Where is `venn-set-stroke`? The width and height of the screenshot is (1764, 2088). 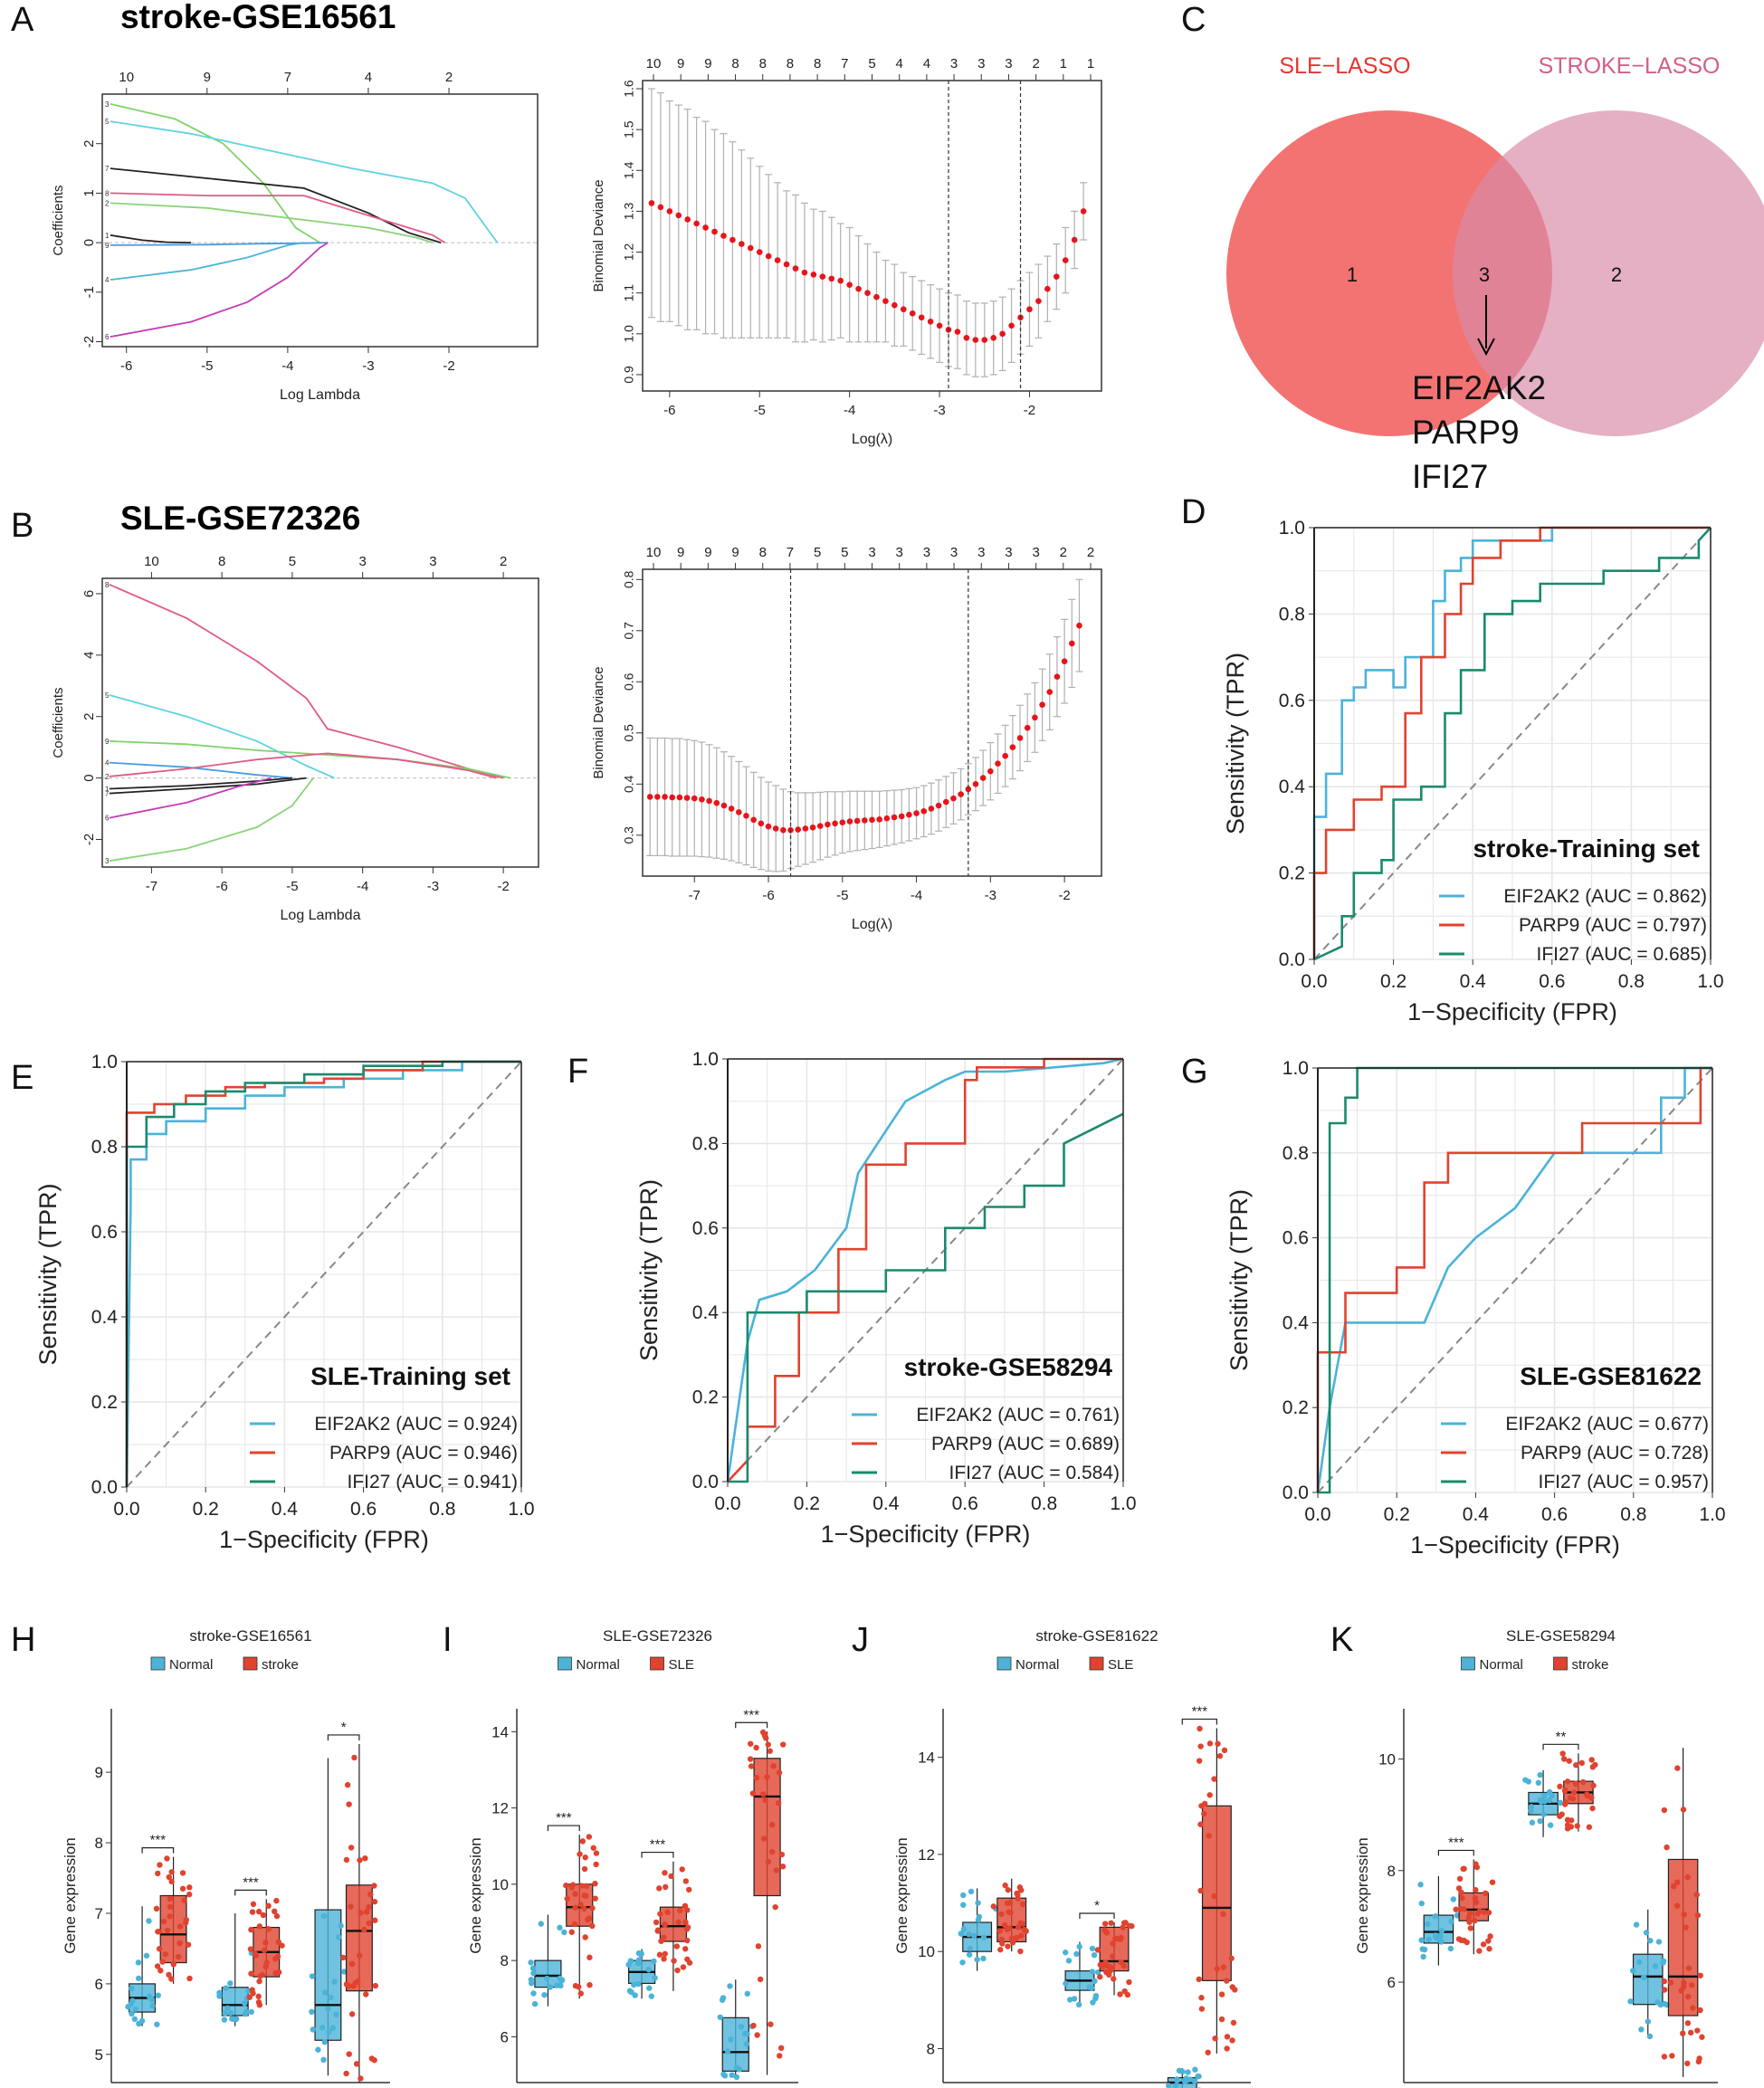
venn-set-stroke is located at coordinates (1608, 273).